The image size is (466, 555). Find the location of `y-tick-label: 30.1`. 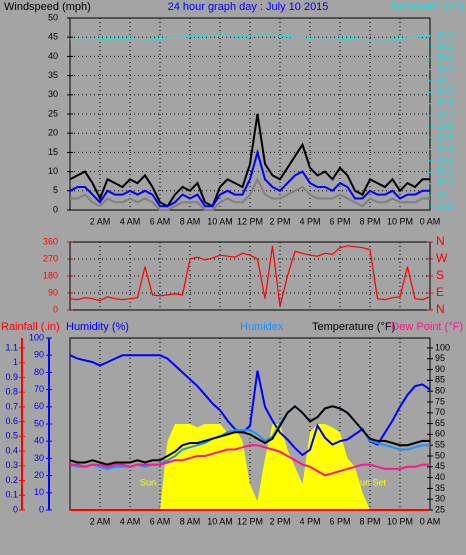

y-tick-label: 30.1 is located at coordinates (446, 69).